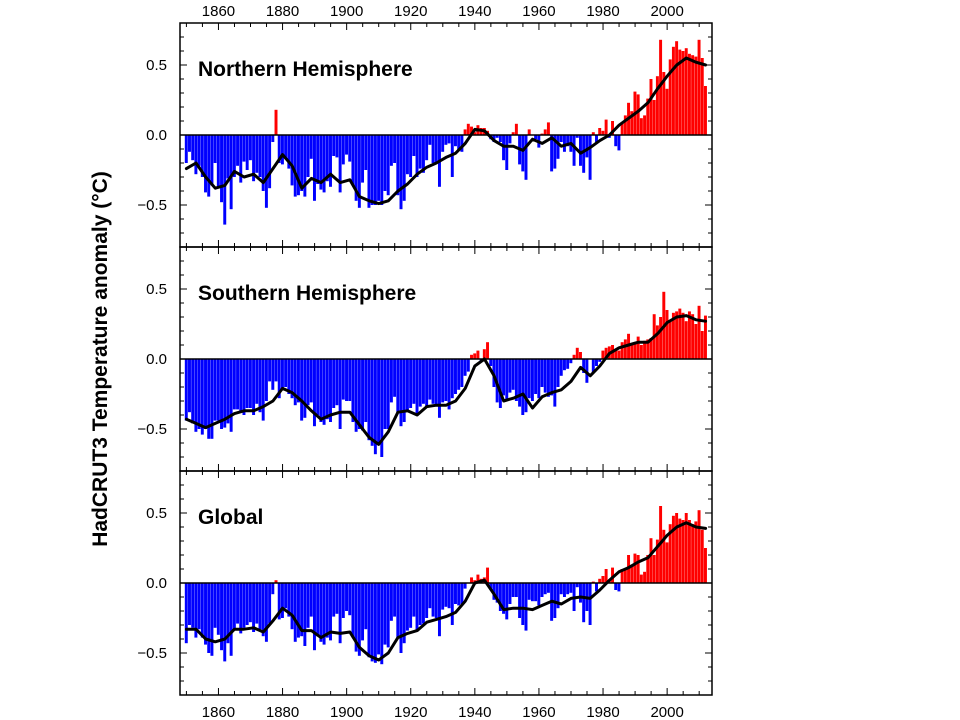 The image size is (960, 720). Describe the element at coordinates (346, 11) in the screenshot. I see `x-tick-label-top: 1900` at that location.